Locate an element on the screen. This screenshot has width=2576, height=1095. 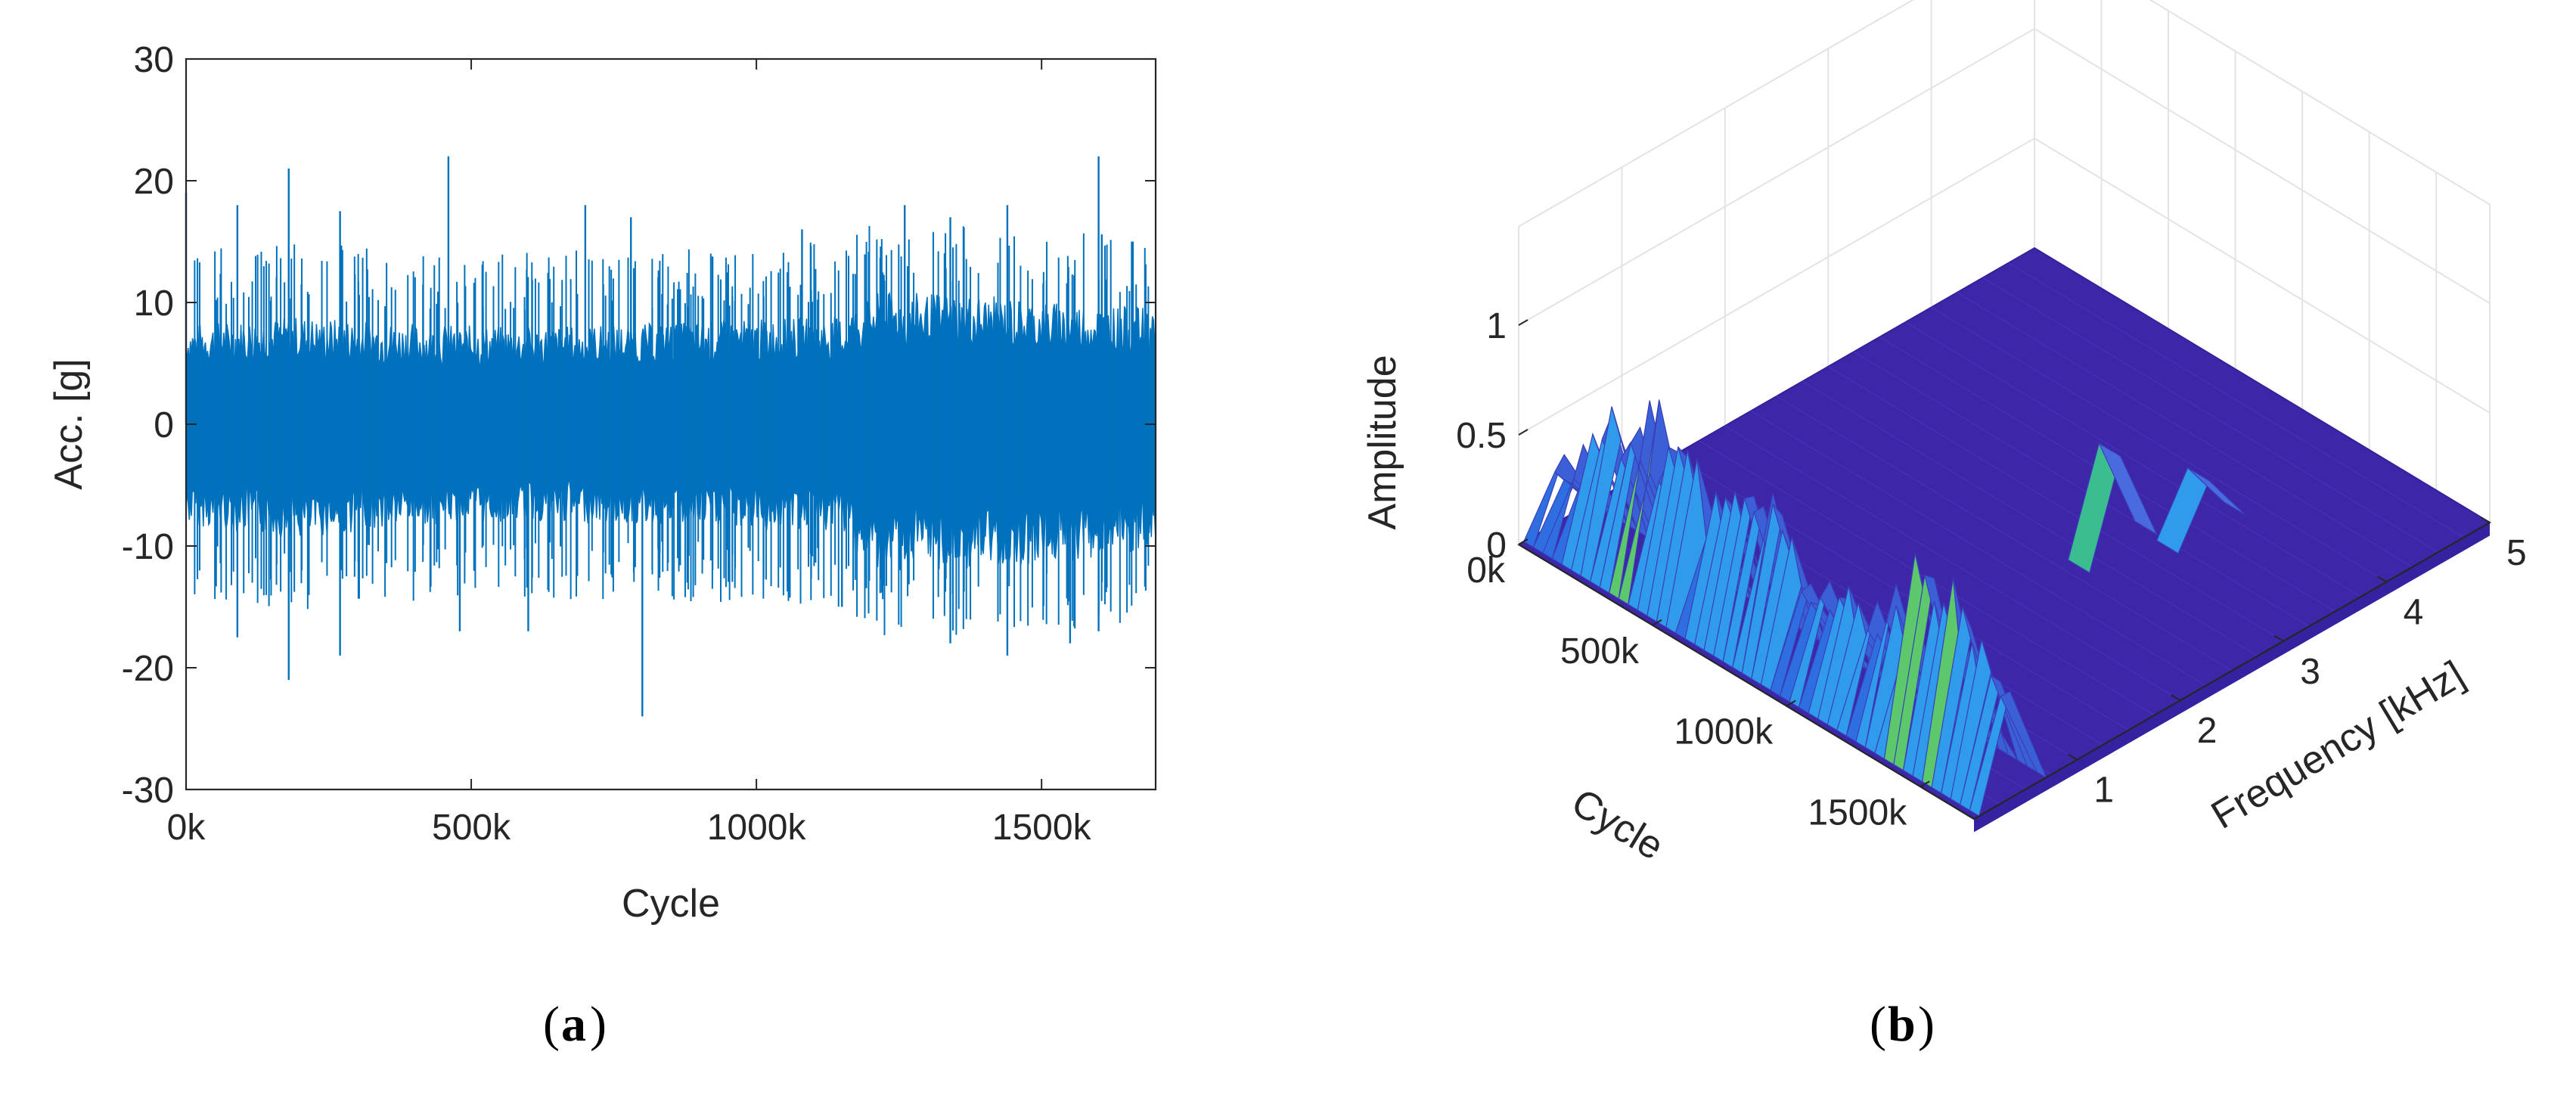
frequency-tick-label: 3 is located at coordinates (2310, 672).